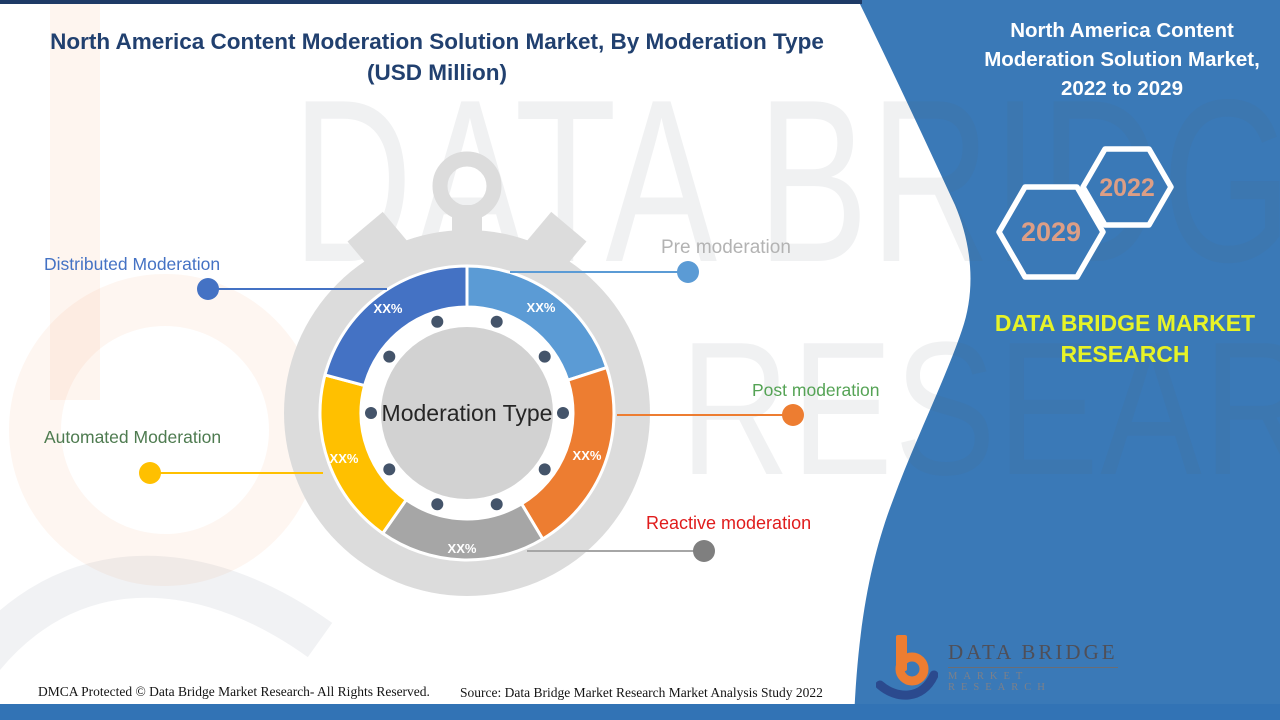 This screenshot has height=720, width=1280. I want to click on logo-b-bowl, so click(912, 669).